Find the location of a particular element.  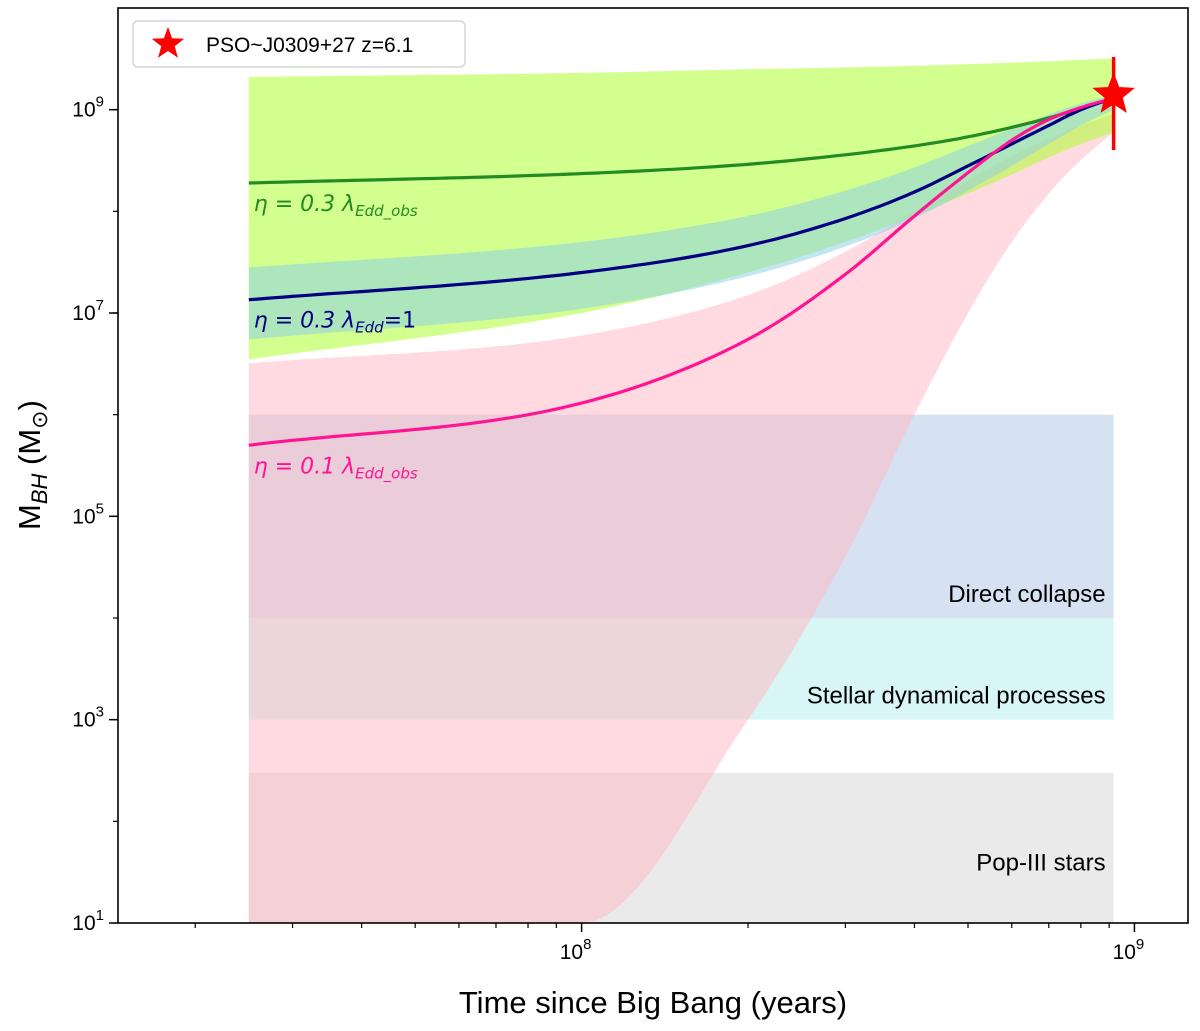

seed-region-label-pop-iii-stars: Pop-III stars is located at coordinates (1040, 862).